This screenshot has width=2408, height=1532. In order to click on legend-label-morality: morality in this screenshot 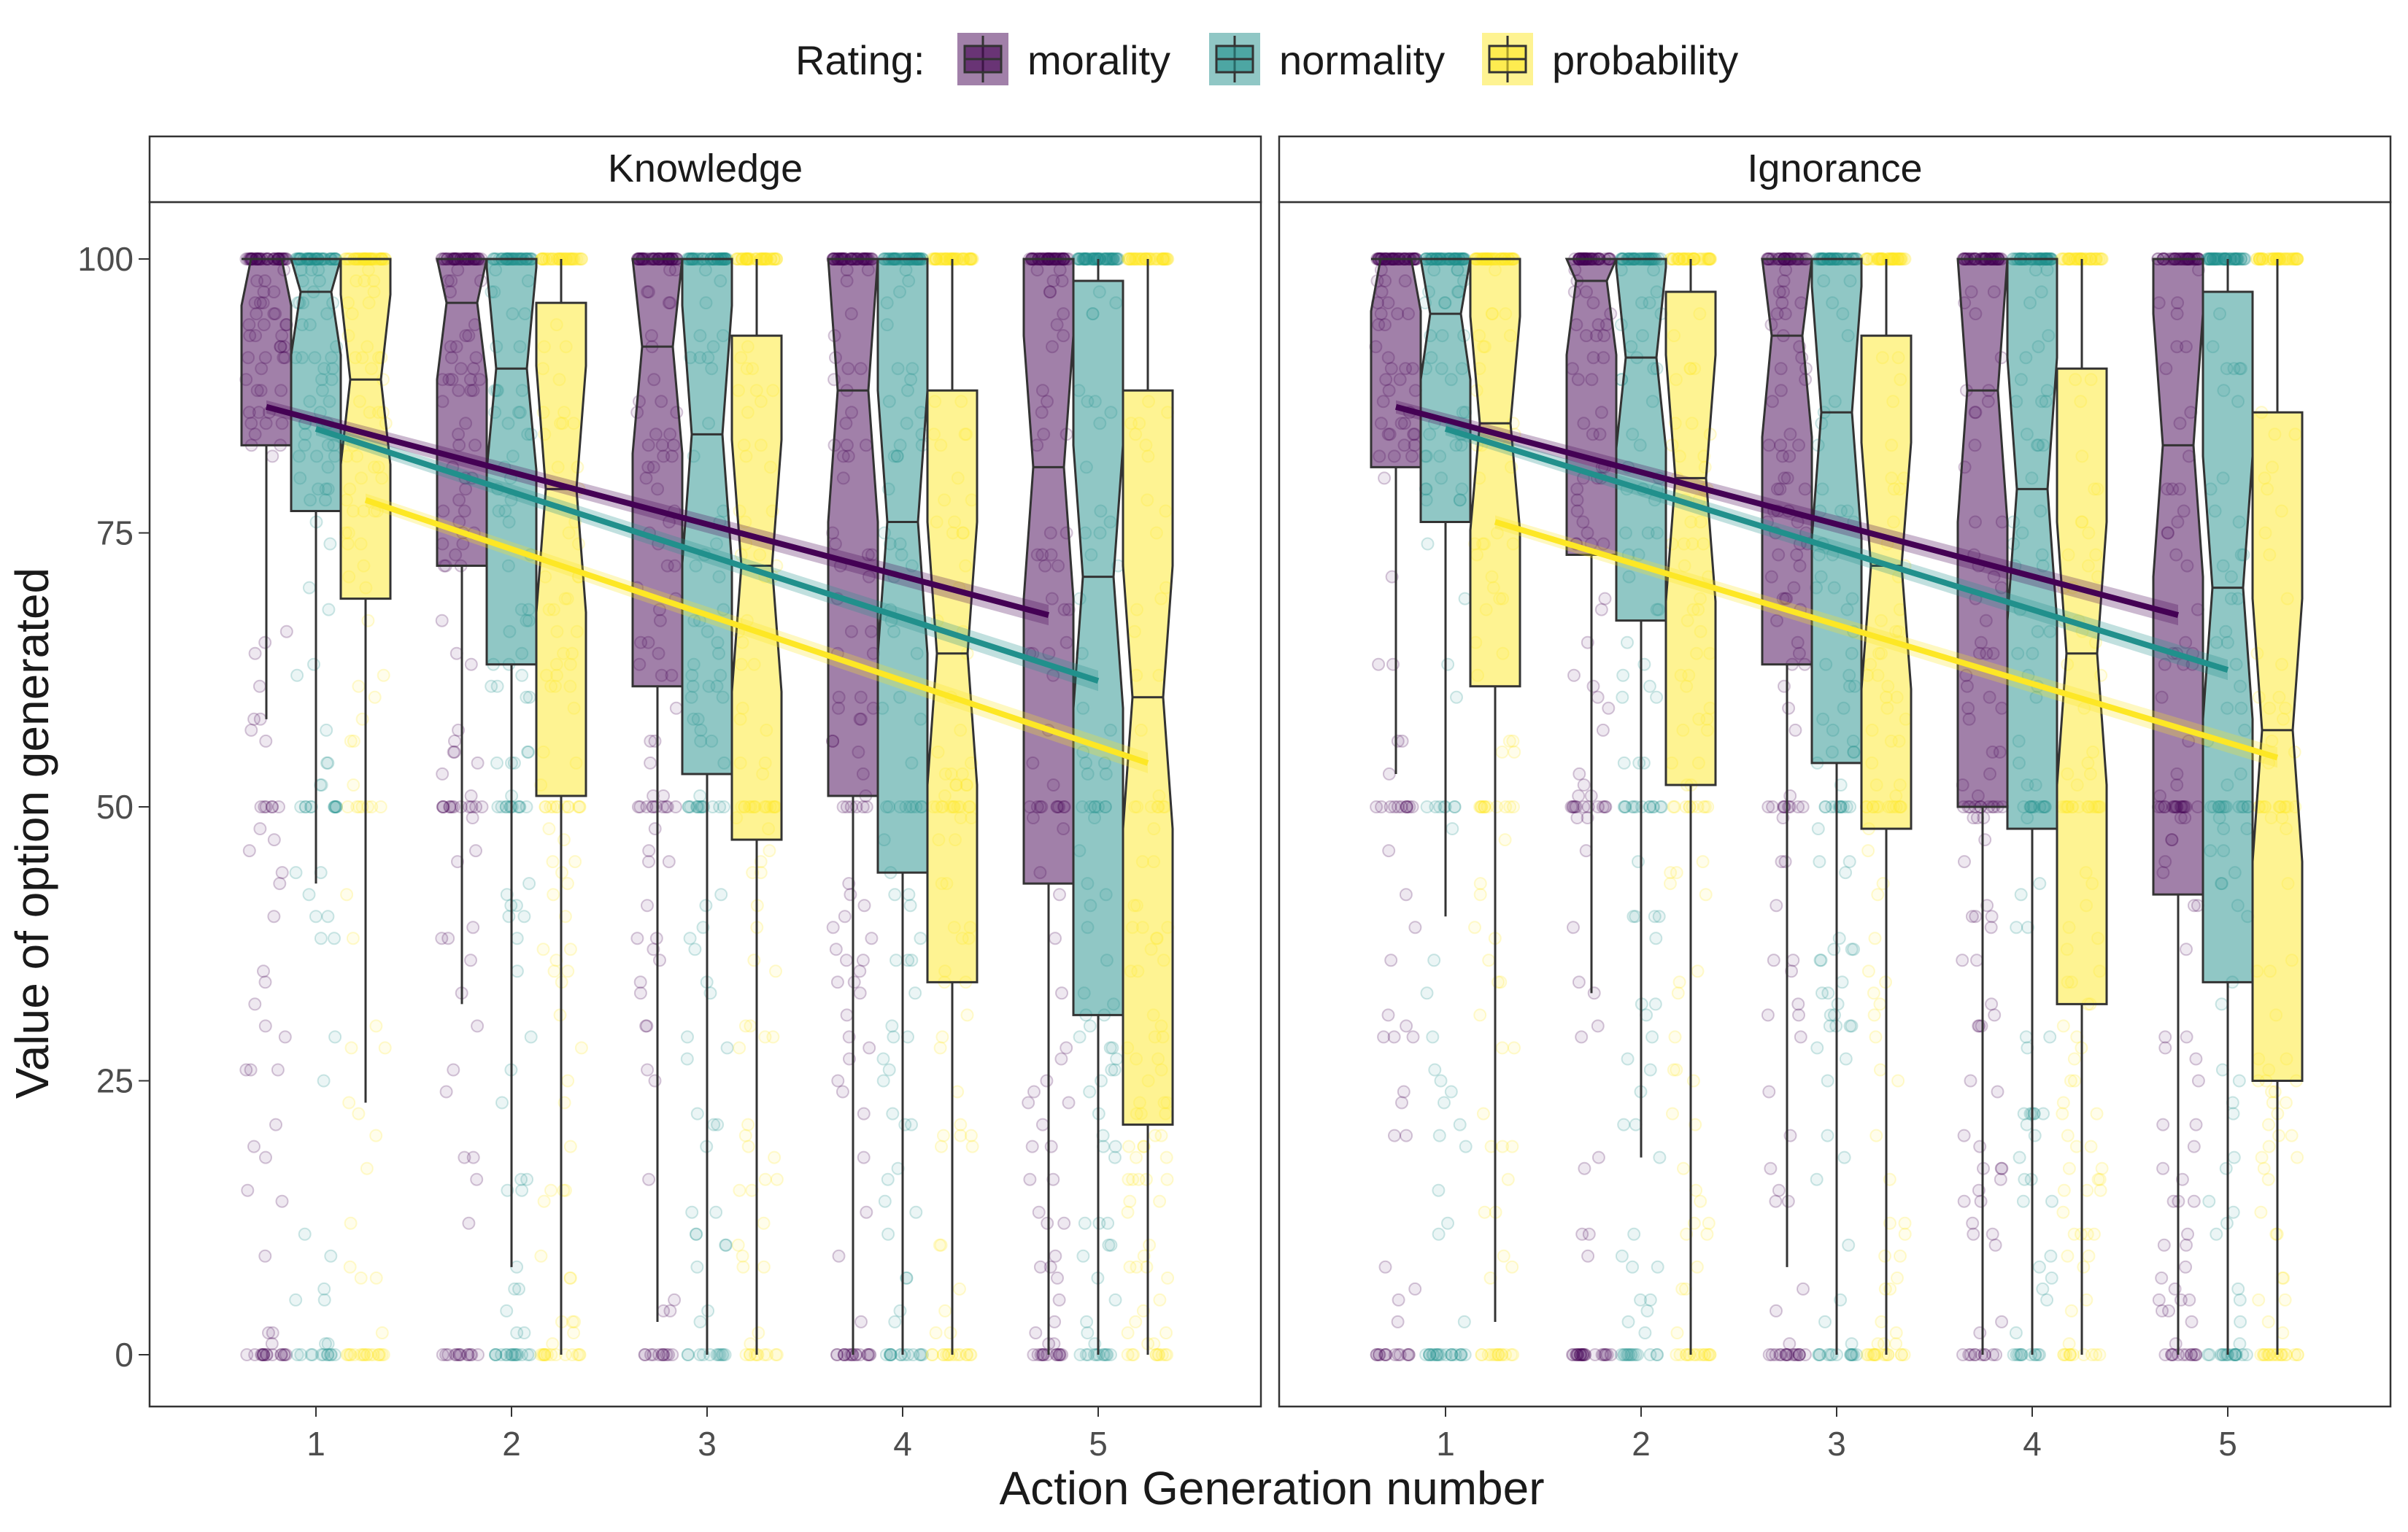, I will do `click(1098, 60)`.